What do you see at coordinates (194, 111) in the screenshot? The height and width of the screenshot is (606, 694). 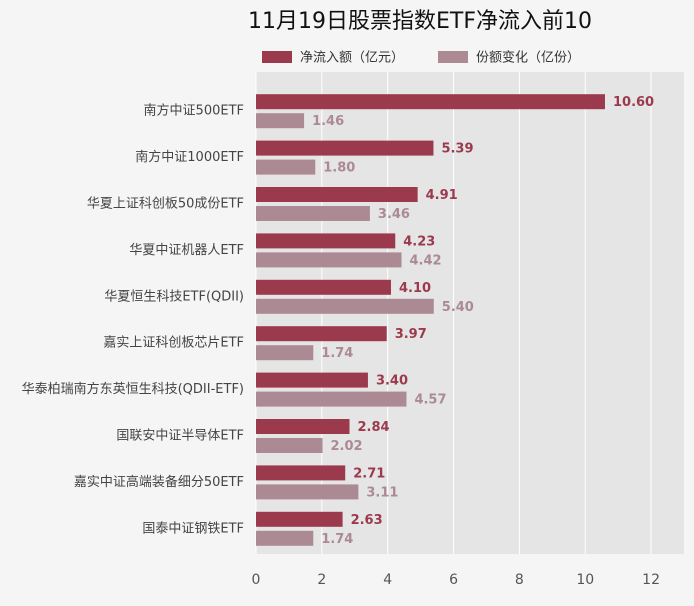 I see `y-tick-label: 南方中证500ETF` at bounding box center [194, 111].